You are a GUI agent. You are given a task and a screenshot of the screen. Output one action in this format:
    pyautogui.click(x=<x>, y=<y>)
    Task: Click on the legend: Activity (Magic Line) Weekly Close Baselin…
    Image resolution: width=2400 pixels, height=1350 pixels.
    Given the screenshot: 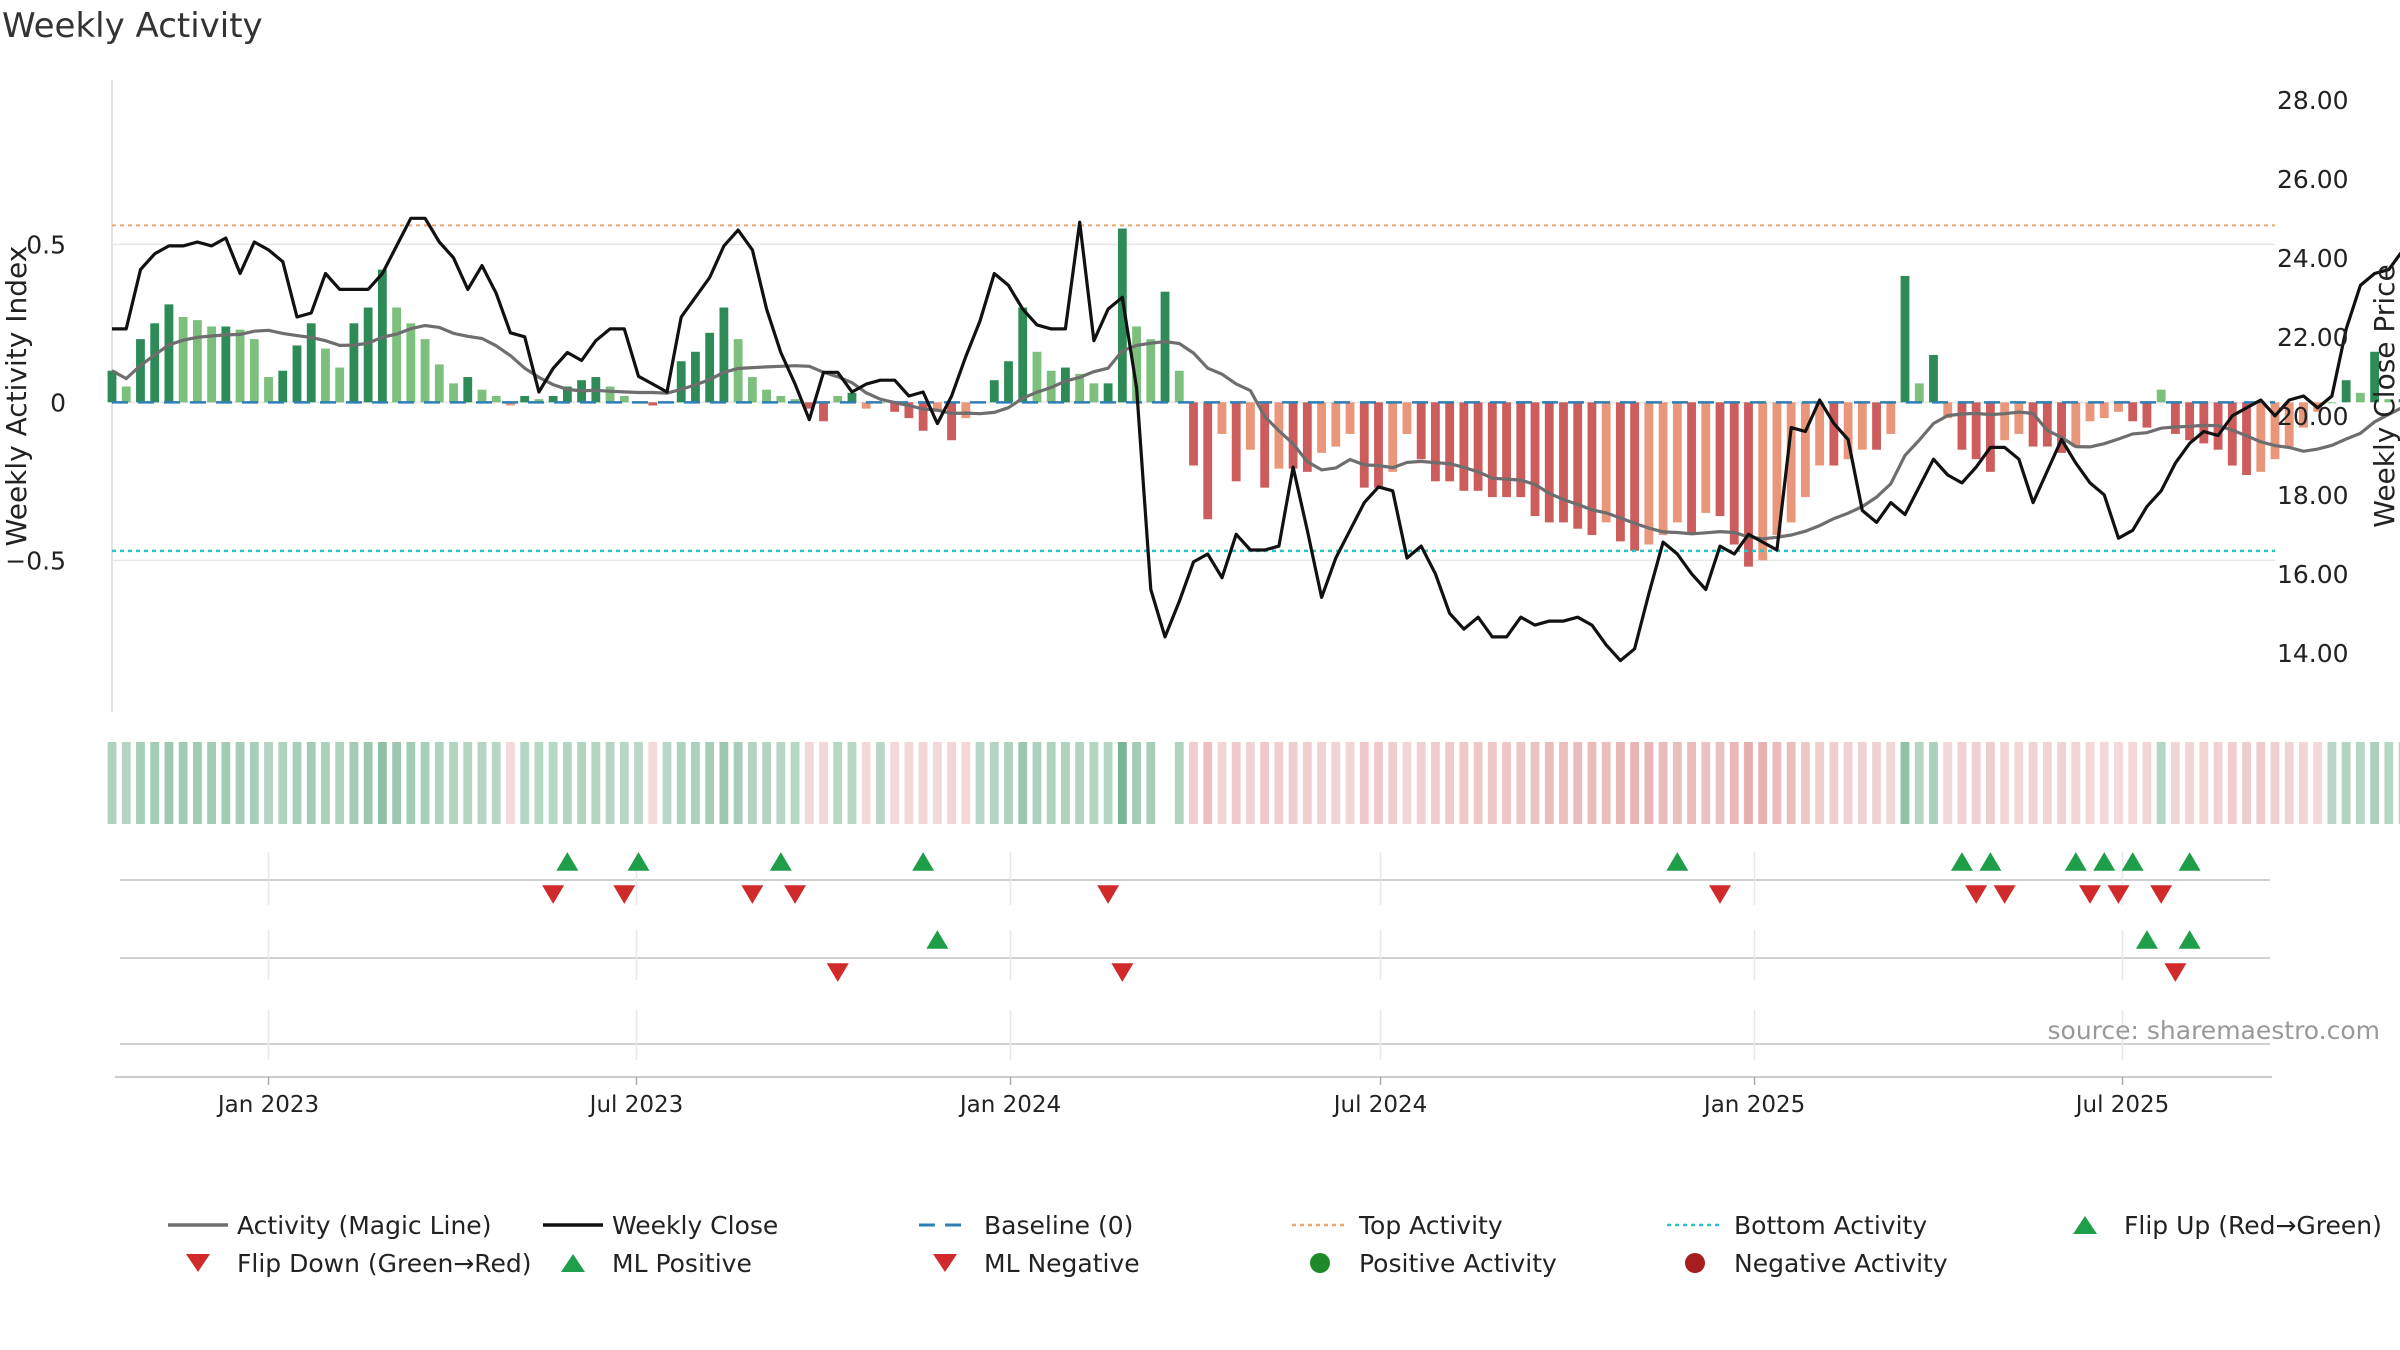 What is the action you would take?
    pyautogui.click(x=1275, y=1244)
    